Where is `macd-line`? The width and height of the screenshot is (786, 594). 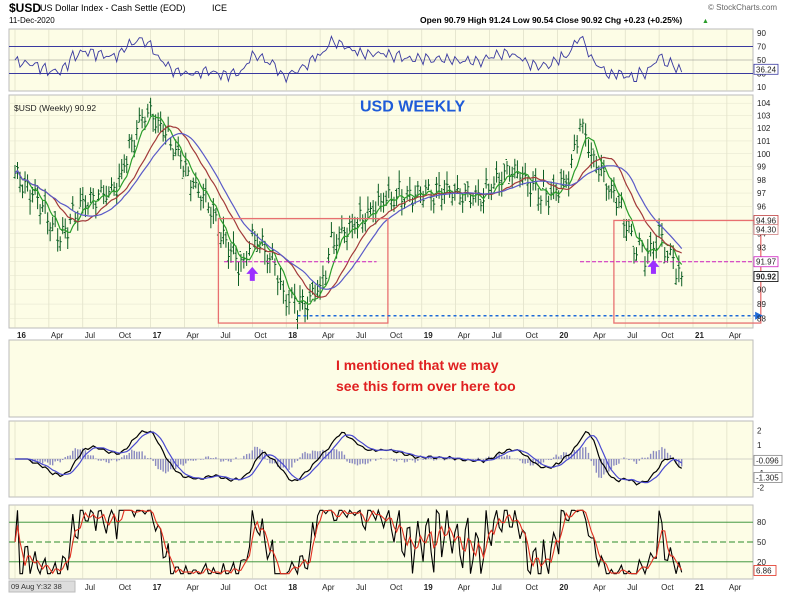 macd-line is located at coordinates (348, 457).